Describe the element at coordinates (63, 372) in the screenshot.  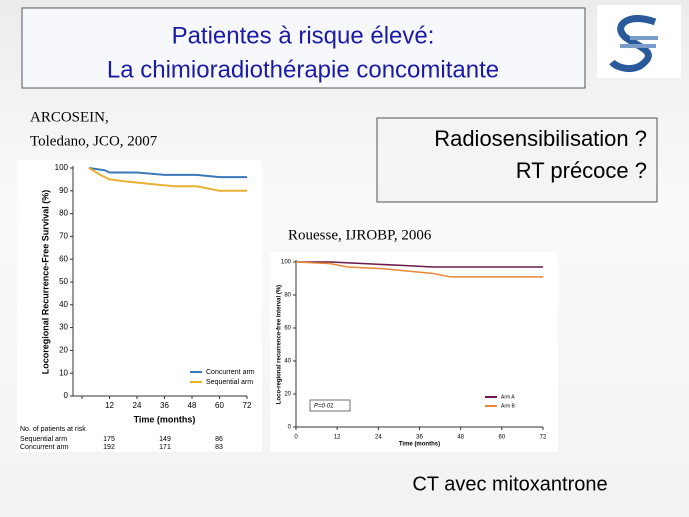
I see `y-tick-label: 10` at that location.